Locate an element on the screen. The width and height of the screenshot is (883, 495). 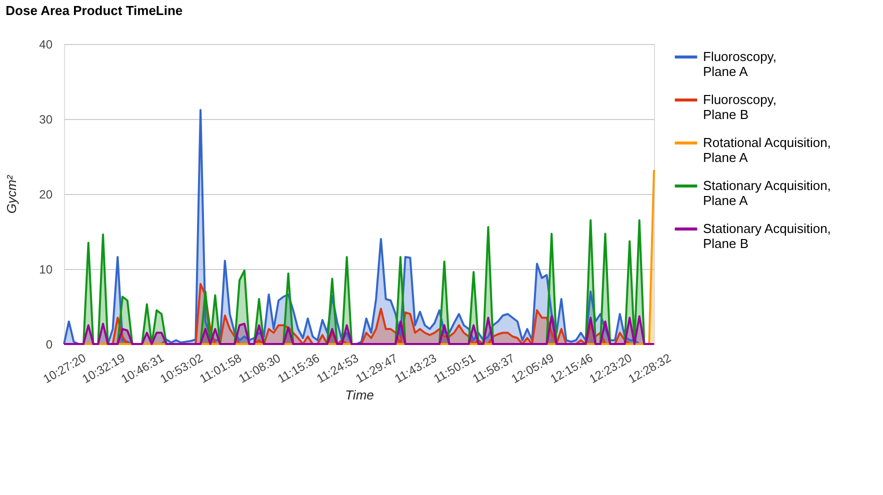
y-tick-label: 20 is located at coordinates (46, 195).